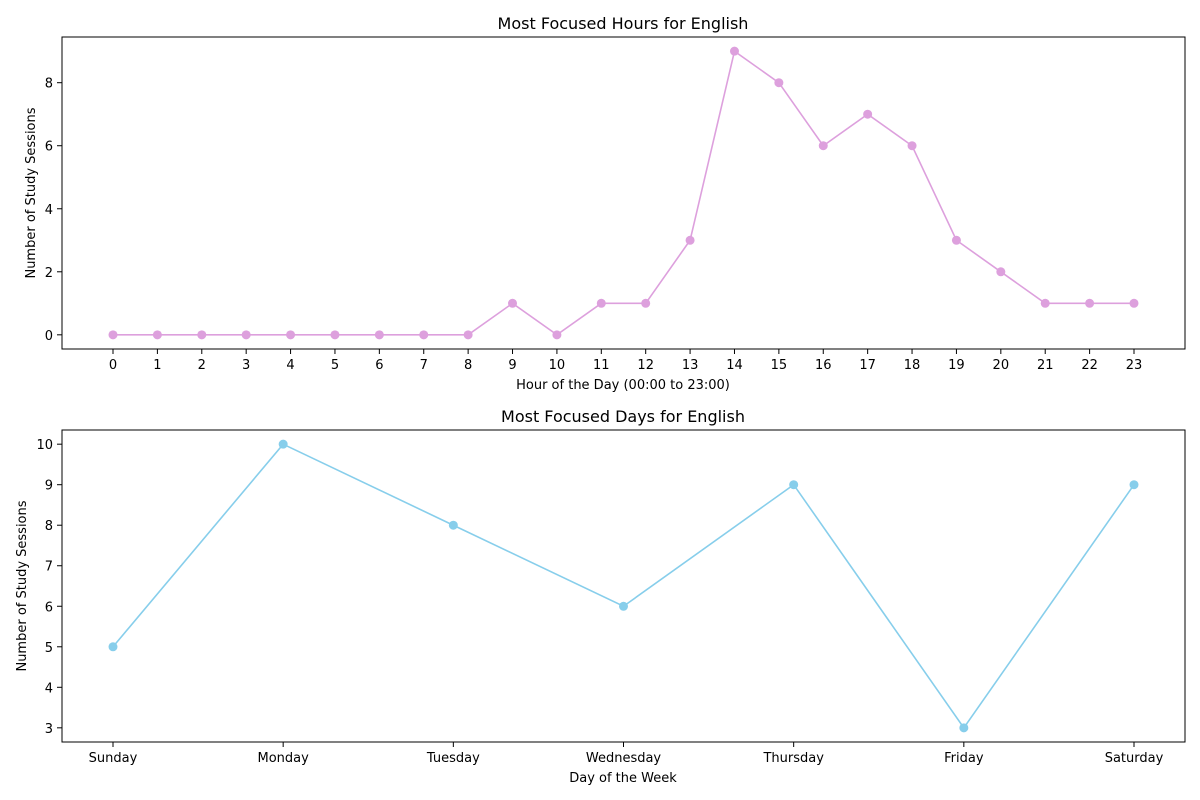 The height and width of the screenshot is (800, 1200). I want to click on days-x-tick-label: Sunday, so click(113, 758).